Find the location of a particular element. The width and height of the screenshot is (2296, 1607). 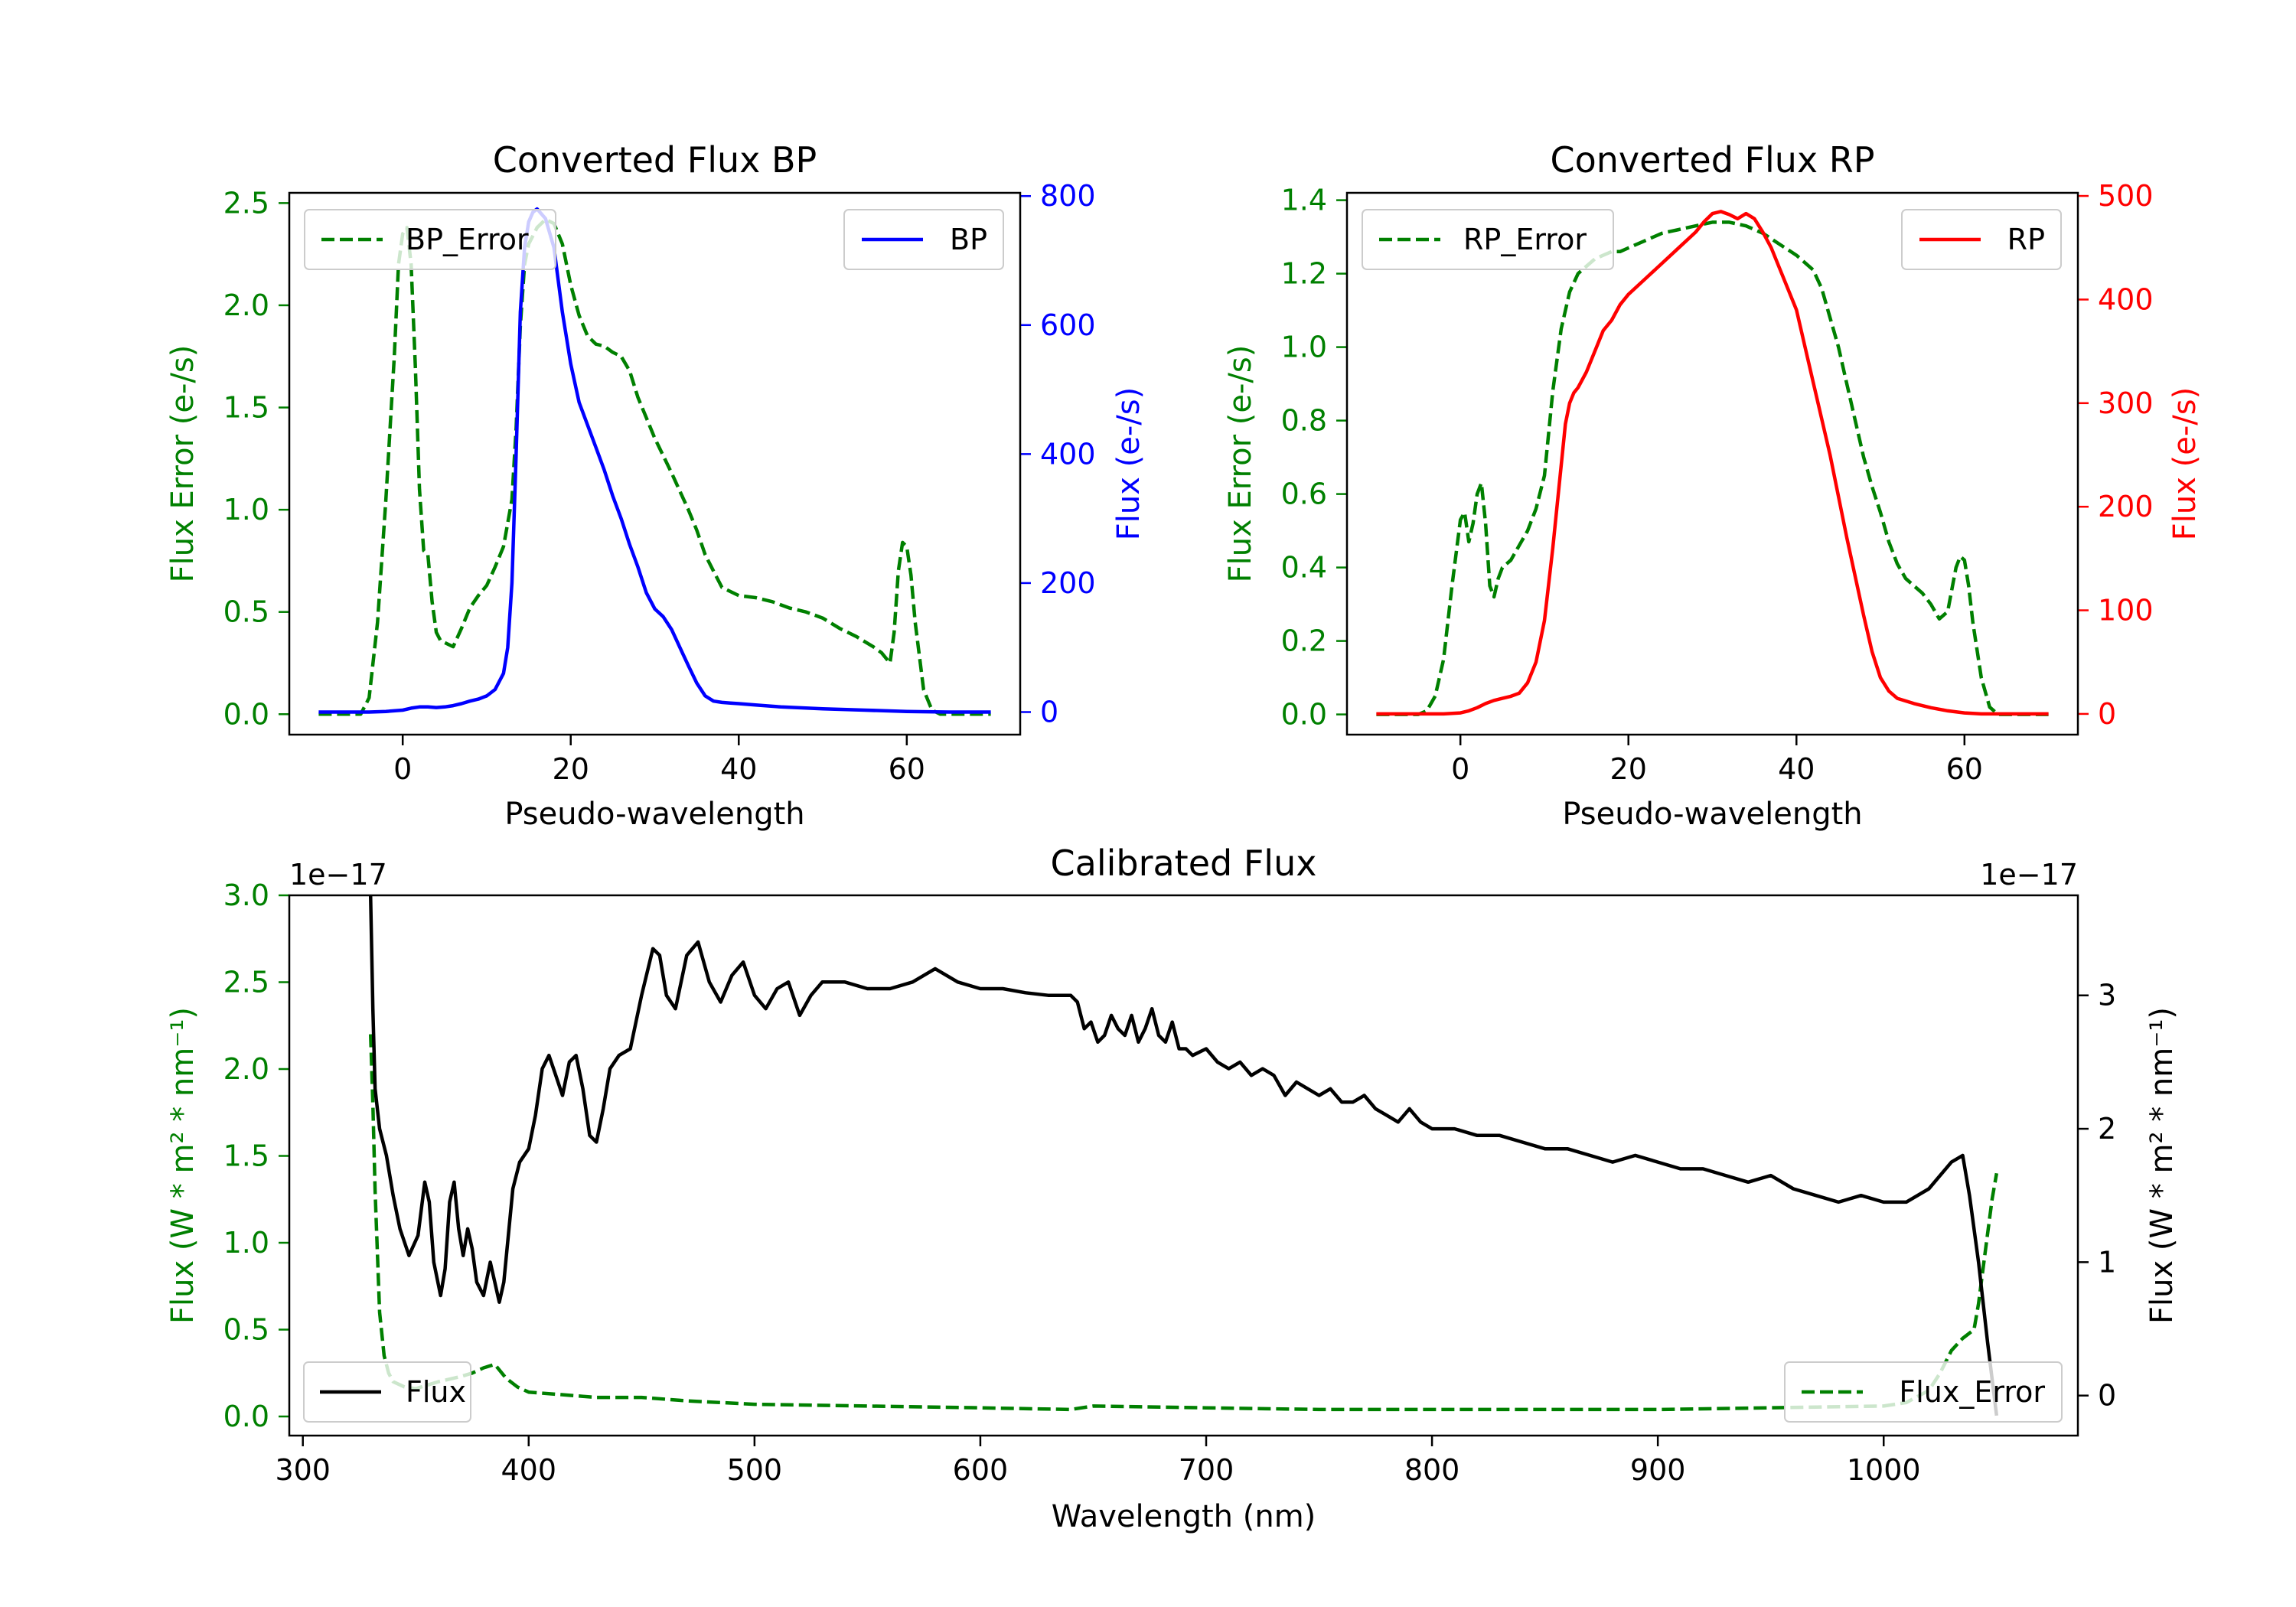

x-axis-label: Wavelength (nm) is located at coordinates (1184, 1516).